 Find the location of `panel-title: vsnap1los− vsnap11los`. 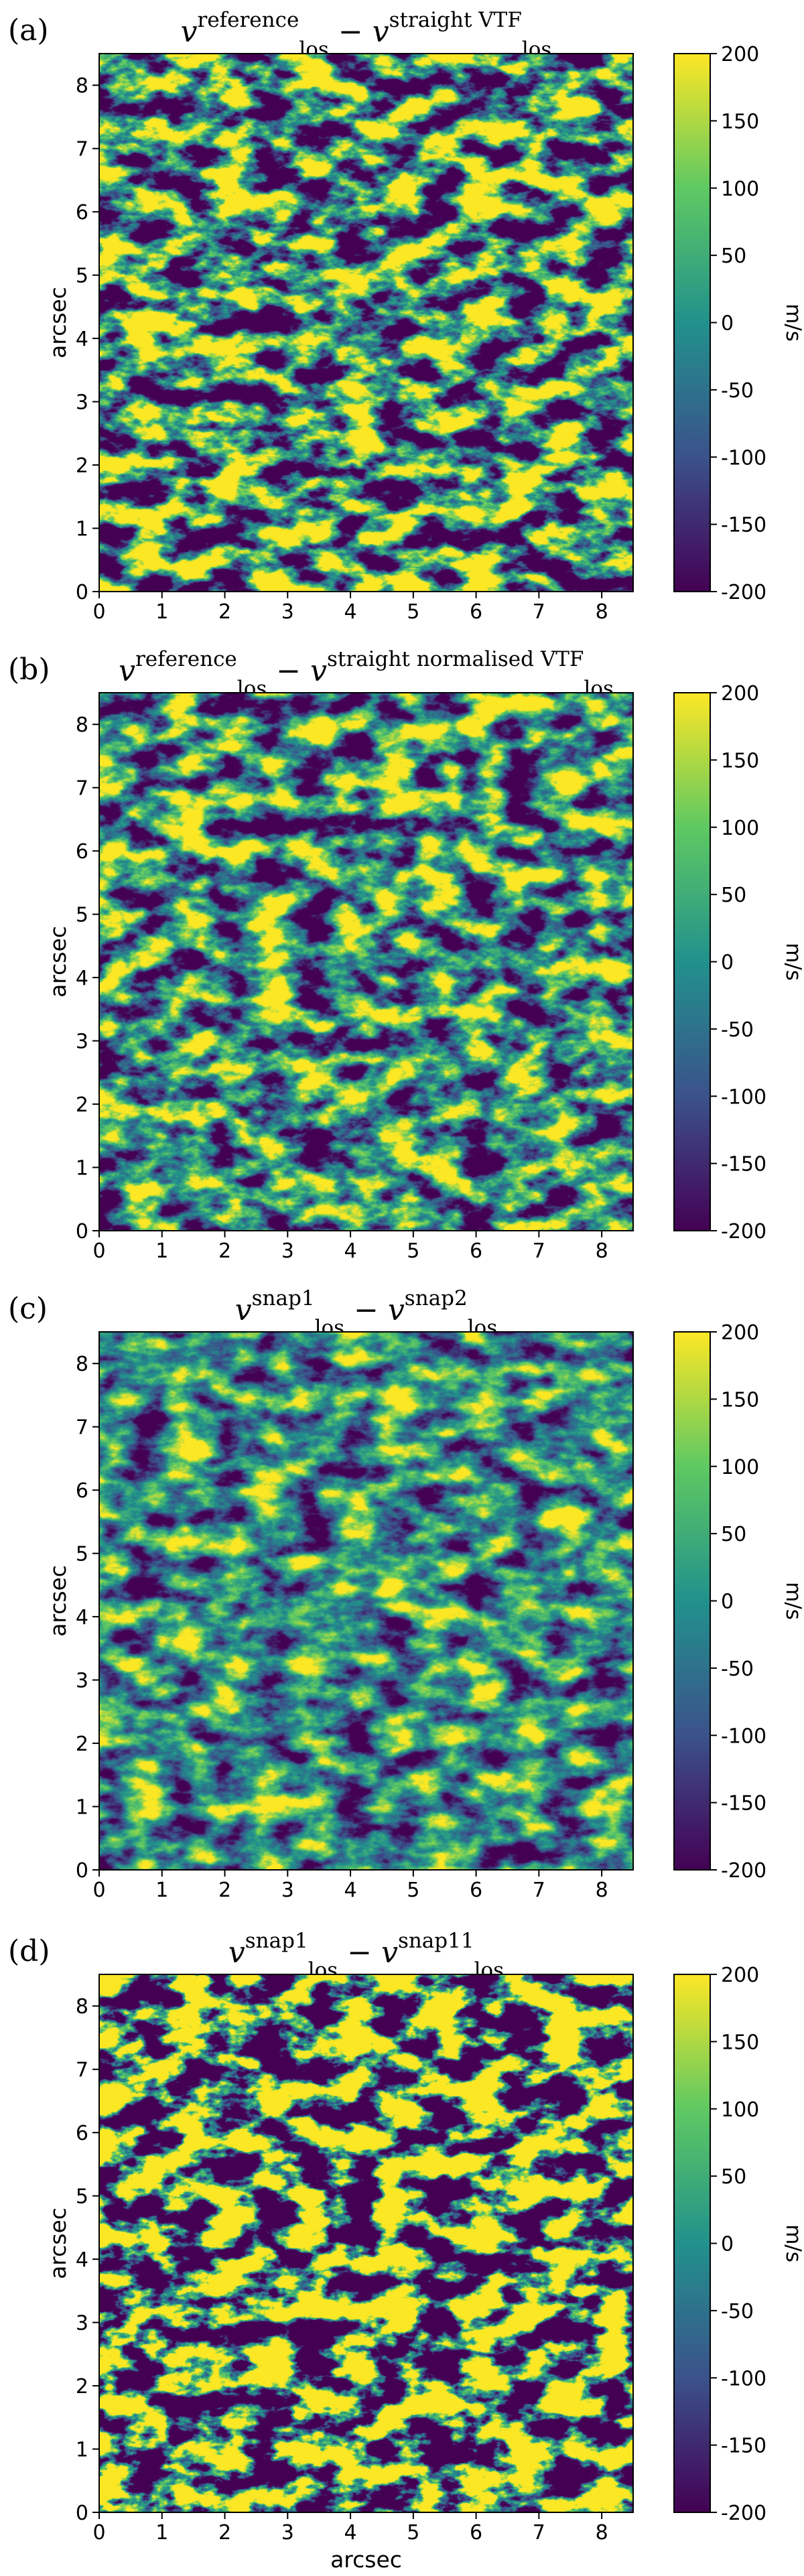

panel-title: vsnap1los− vsnap11los is located at coordinates (366, 1956).